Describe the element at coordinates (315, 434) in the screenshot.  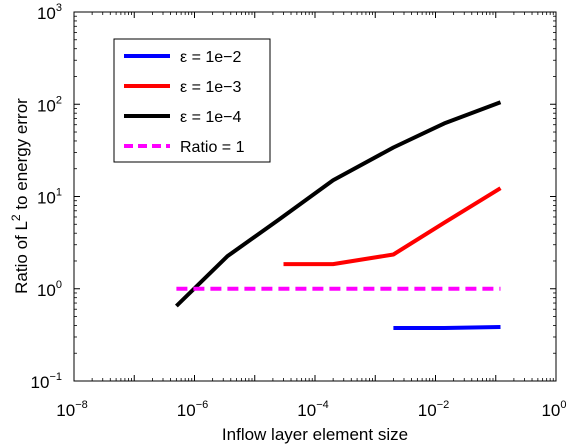
I see `x-axis-label: Inflow layer element size` at that location.